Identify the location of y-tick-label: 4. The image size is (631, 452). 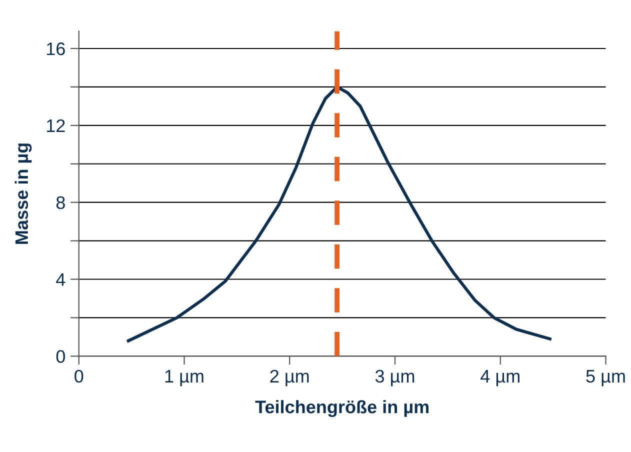
(61, 279).